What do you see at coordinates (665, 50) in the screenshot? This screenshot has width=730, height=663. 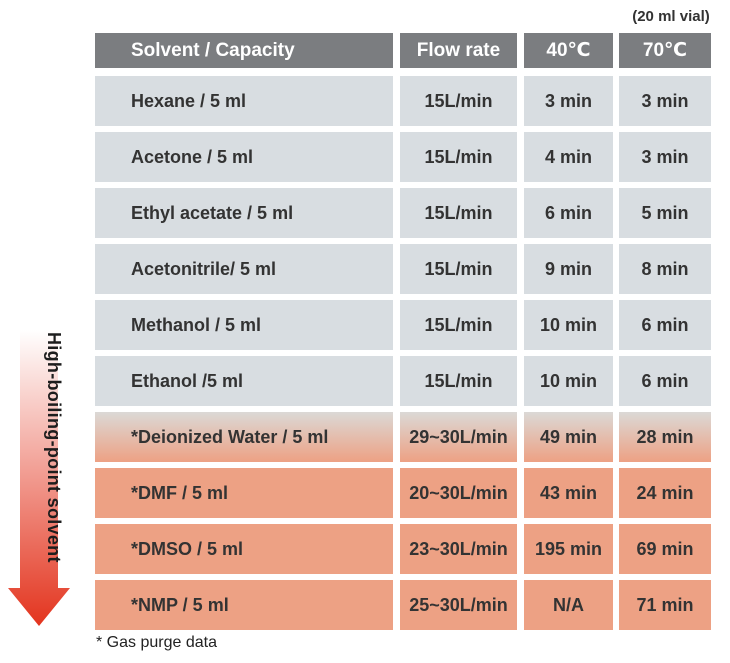 I see `header-70c: 70℃` at bounding box center [665, 50].